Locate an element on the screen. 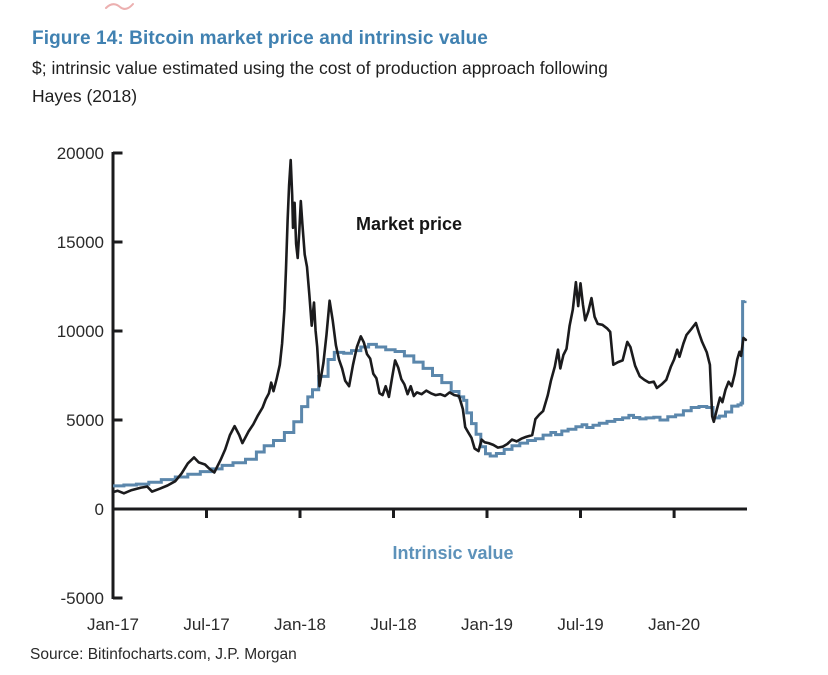 The image size is (828, 675). x-tick-label: Jul-18 is located at coordinates (393, 624).